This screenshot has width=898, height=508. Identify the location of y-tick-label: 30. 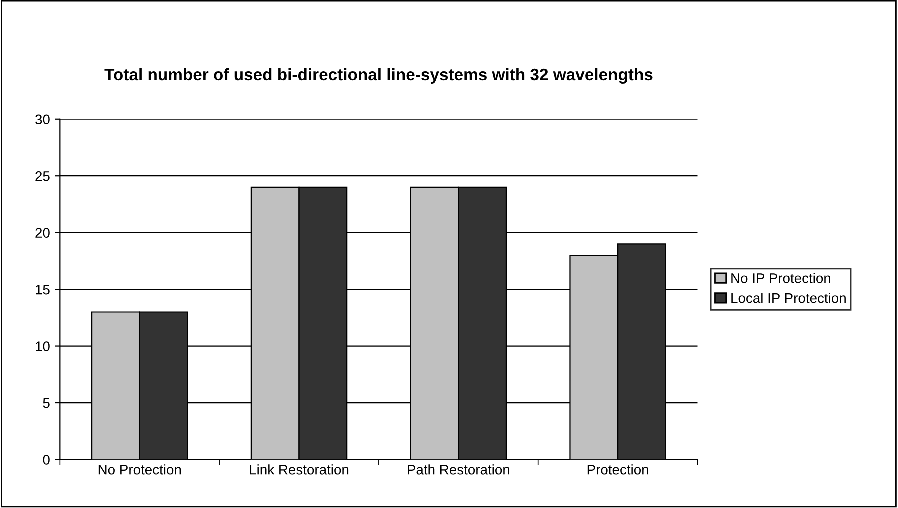
(43, 119).